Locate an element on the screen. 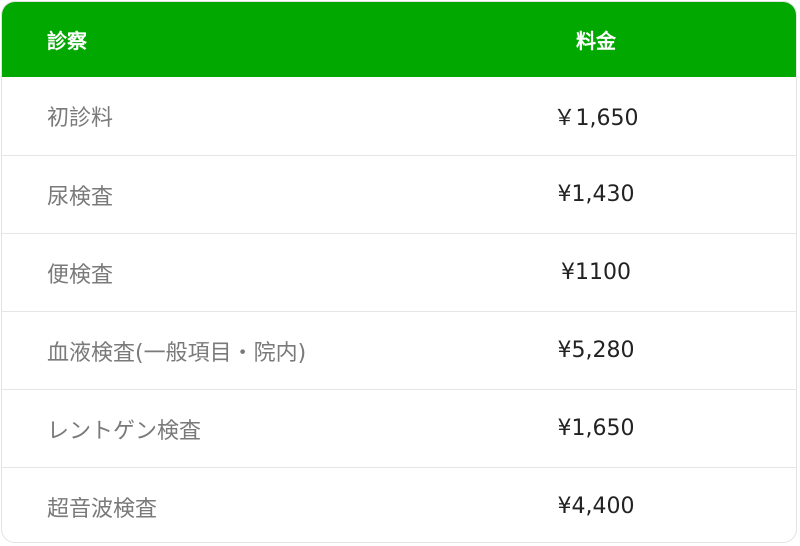  table-row: 血液検査(一般項目・院内) ¥5,280 is located at coordinates (399, 350).